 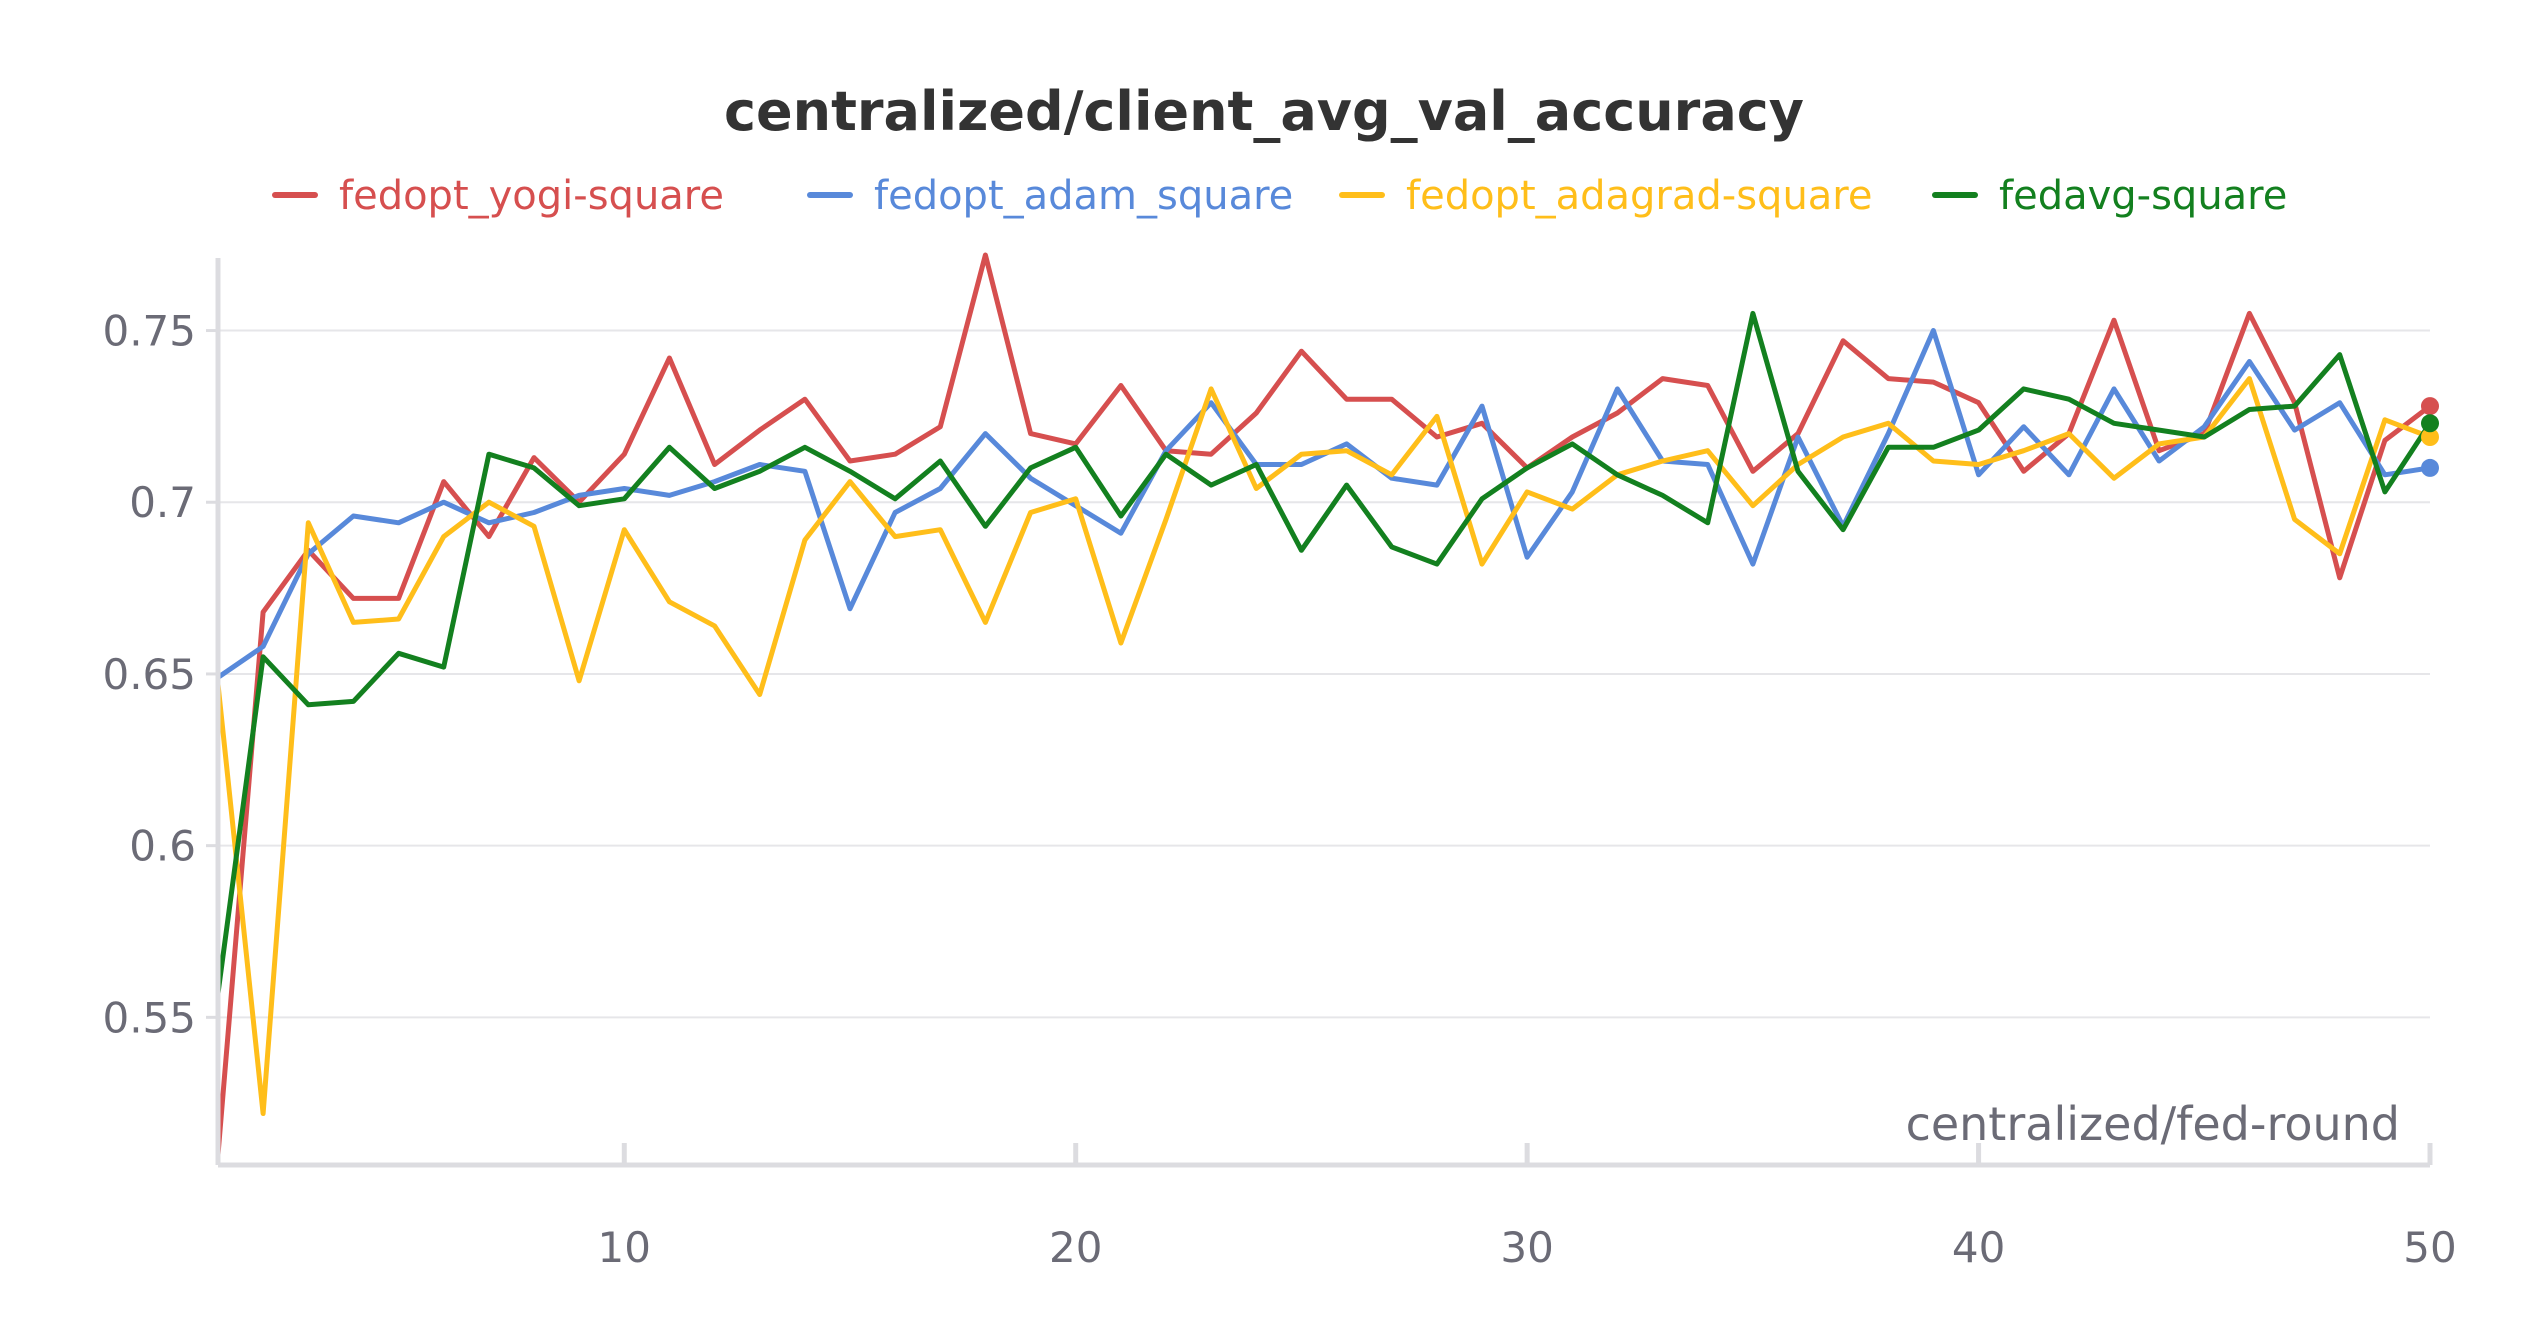 I want to click on x-tick-label: 40, so click(x=1978, y=1247).